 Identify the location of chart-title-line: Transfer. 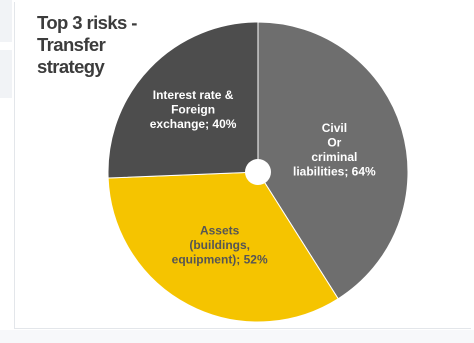
(71, 44).